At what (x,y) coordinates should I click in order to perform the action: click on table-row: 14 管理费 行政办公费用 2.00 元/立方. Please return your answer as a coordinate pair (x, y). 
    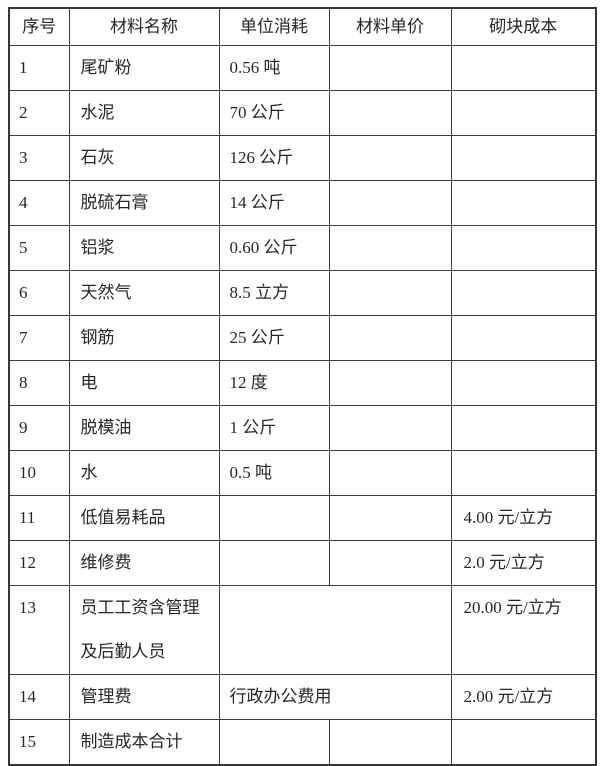
    Looking at the image, I should click on (302, 697).